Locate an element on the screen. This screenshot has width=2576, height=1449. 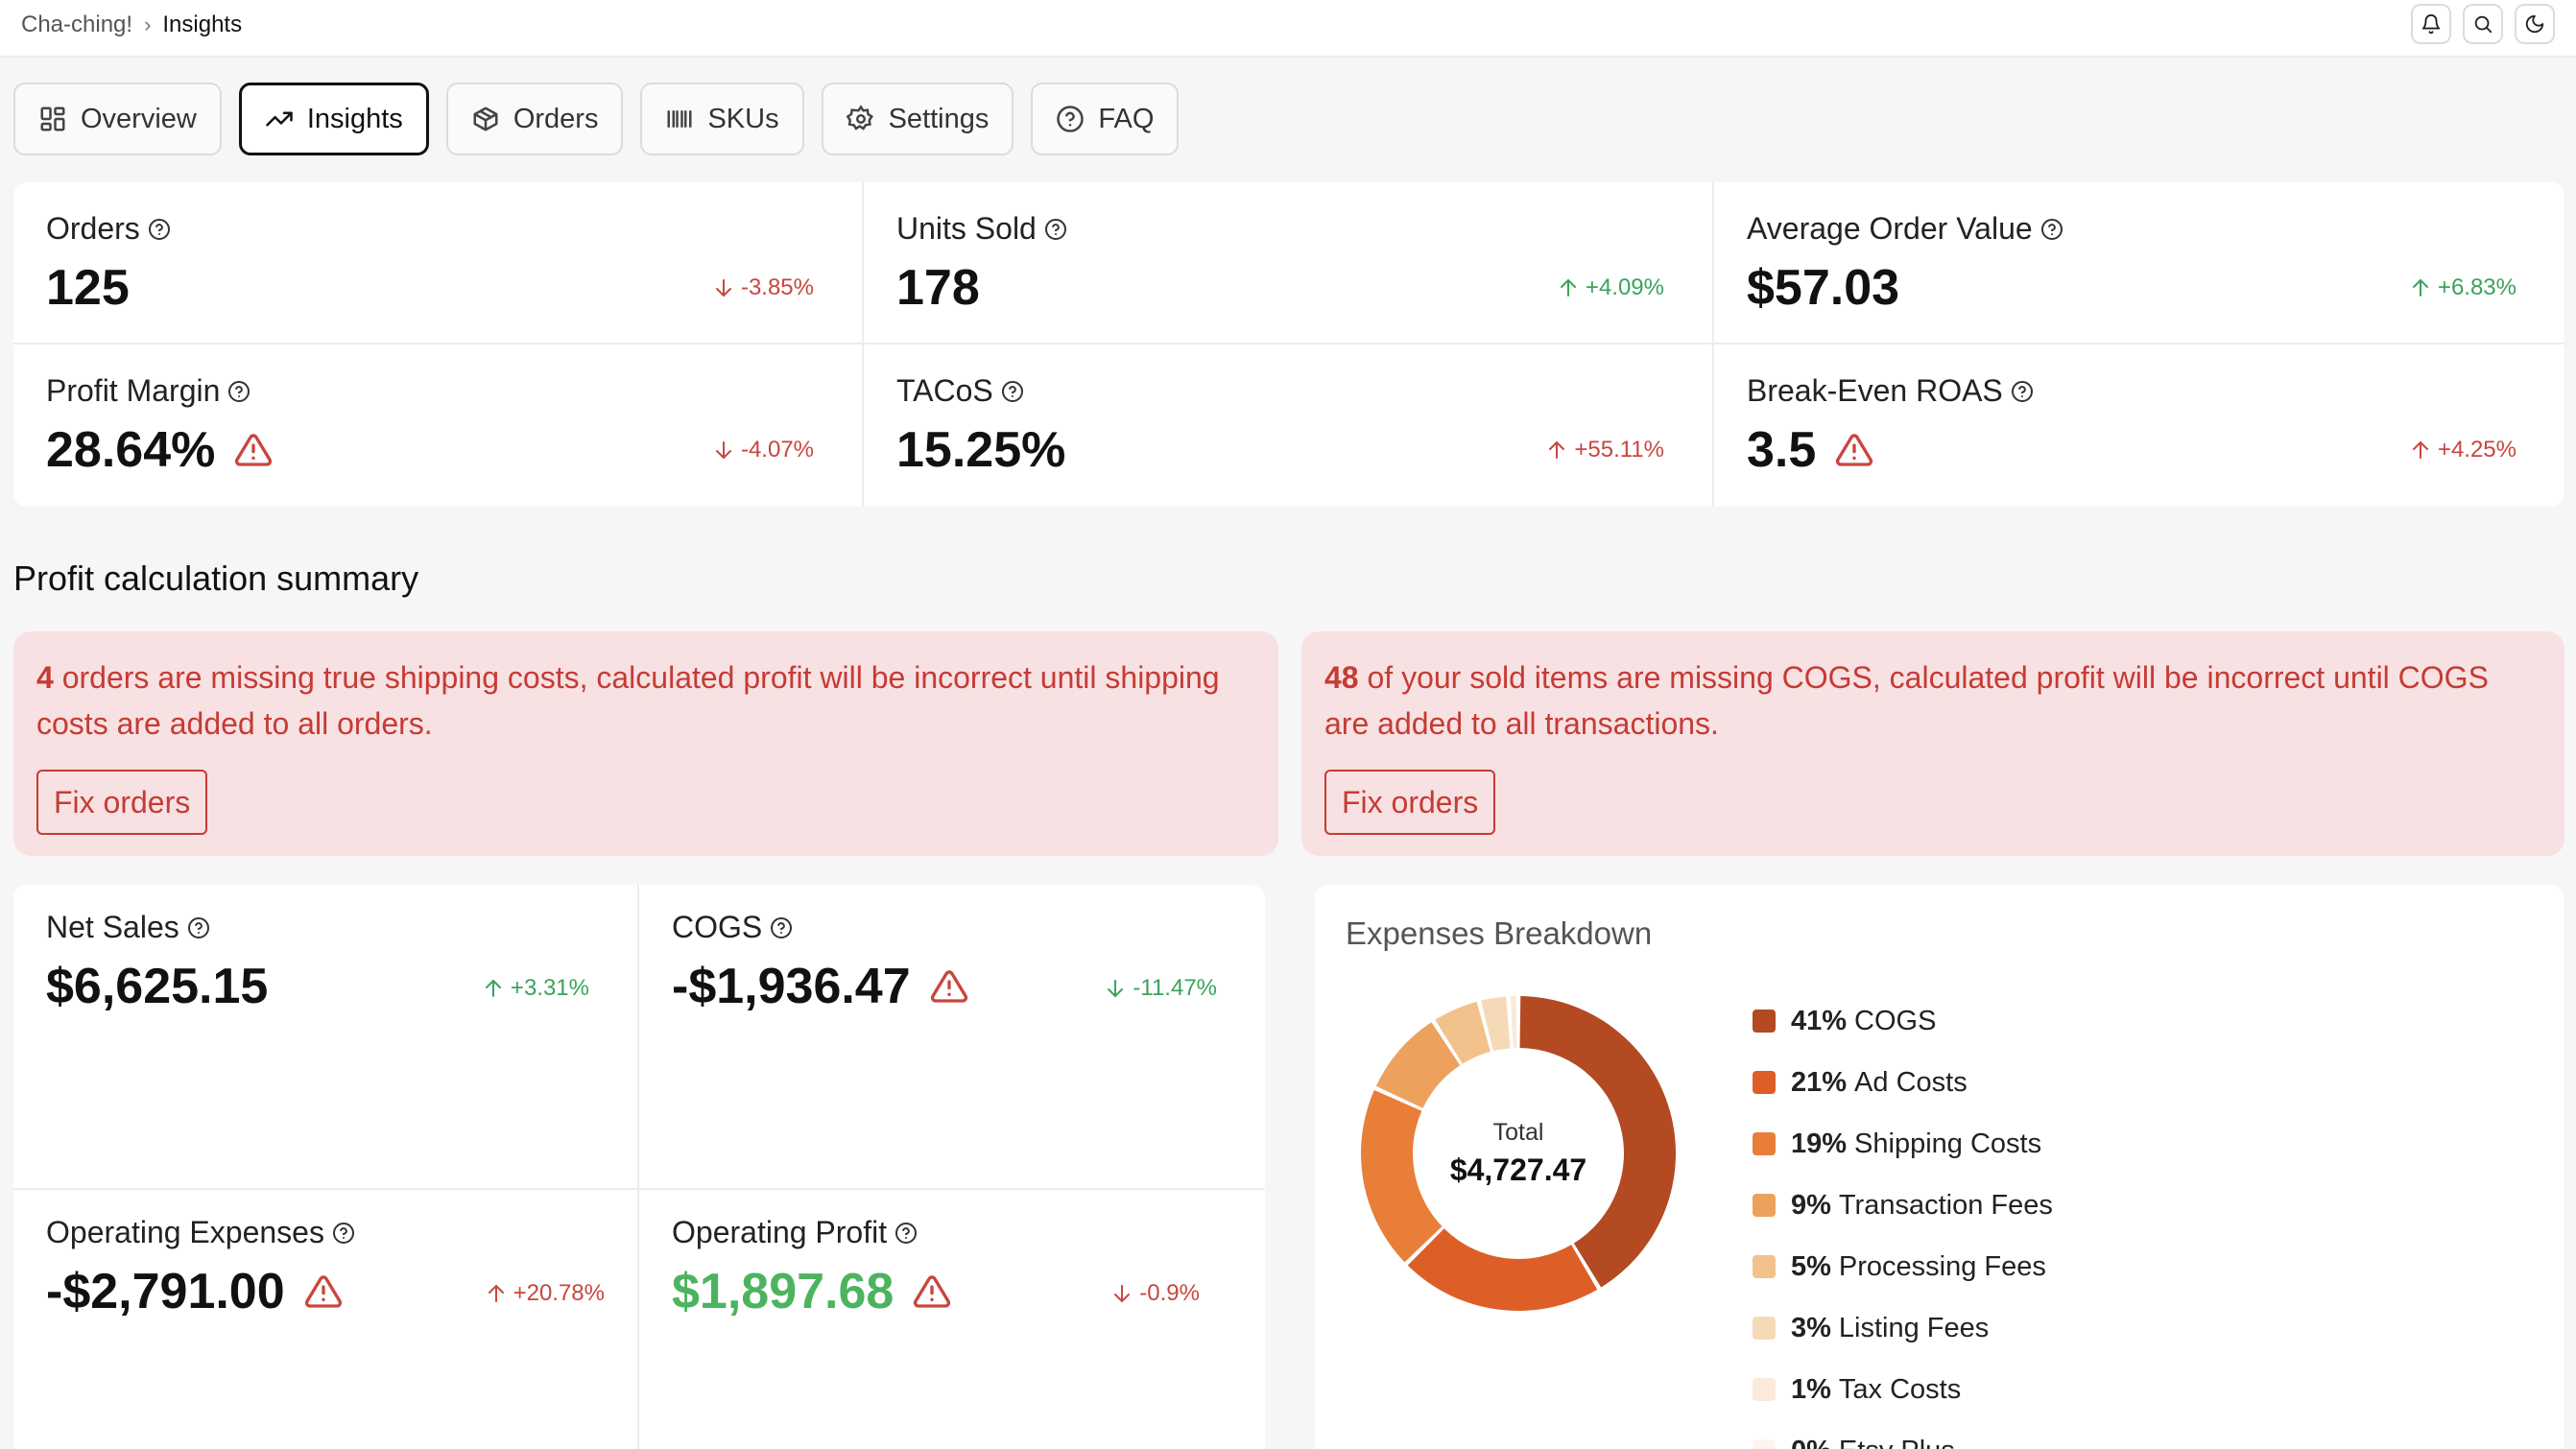
barcode-icon is located at coordinates (679, 119).